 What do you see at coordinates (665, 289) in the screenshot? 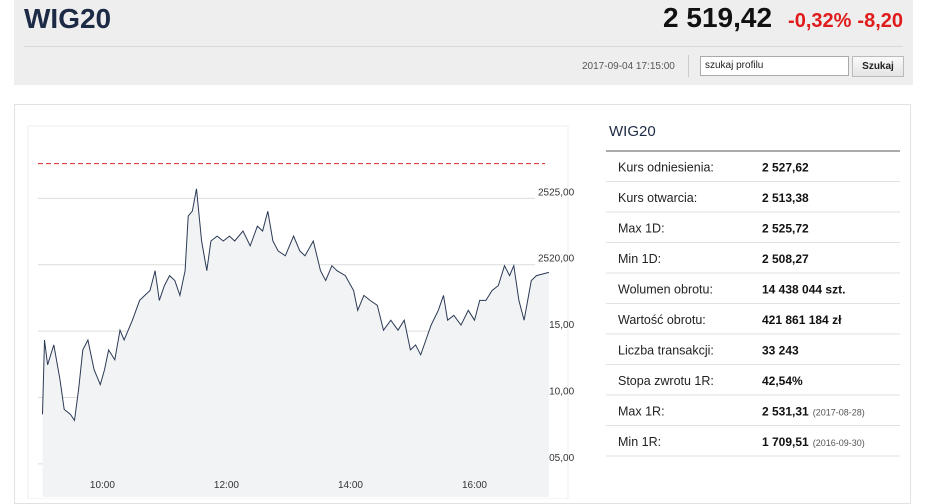
I see `row-label: Wolumen obrotu:` at bounding box center [665, 289].